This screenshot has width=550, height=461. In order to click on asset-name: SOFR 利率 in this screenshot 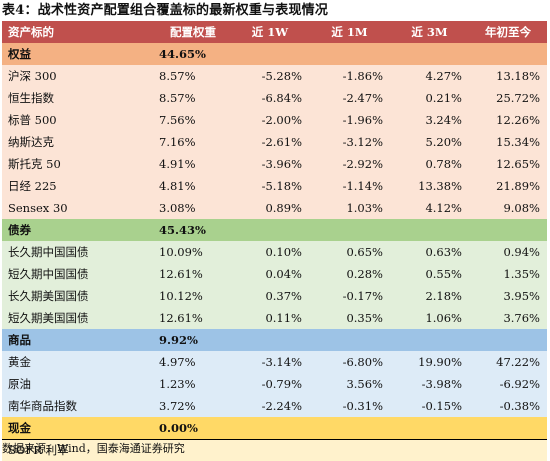, I will do `click(38, 450)`.